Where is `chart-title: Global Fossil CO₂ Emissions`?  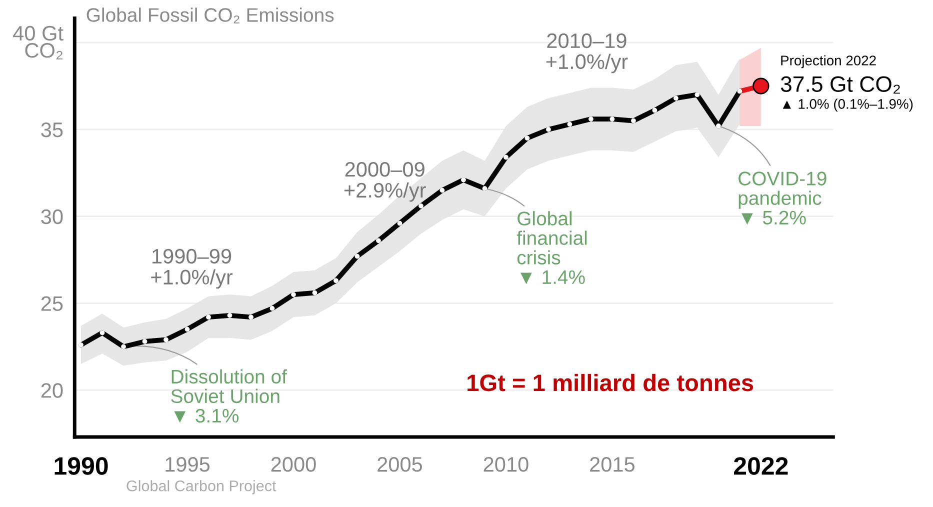
chart-title: Global Fossil CO₂ Emissions is located at coordinates (210, 16).